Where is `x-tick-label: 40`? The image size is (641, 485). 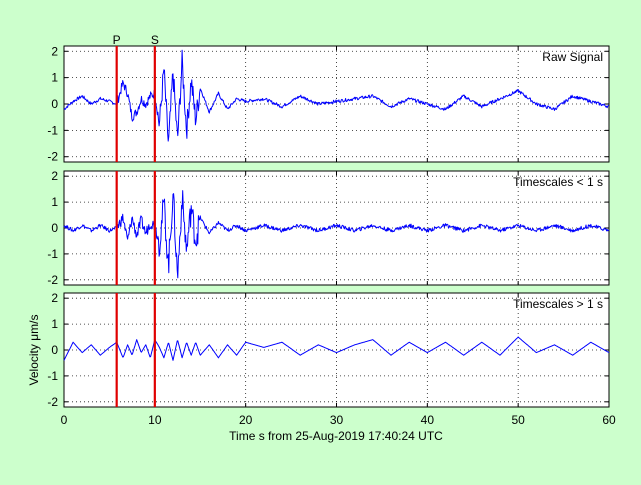
x-tick-label: 40 is located at coordinates (428, 420).